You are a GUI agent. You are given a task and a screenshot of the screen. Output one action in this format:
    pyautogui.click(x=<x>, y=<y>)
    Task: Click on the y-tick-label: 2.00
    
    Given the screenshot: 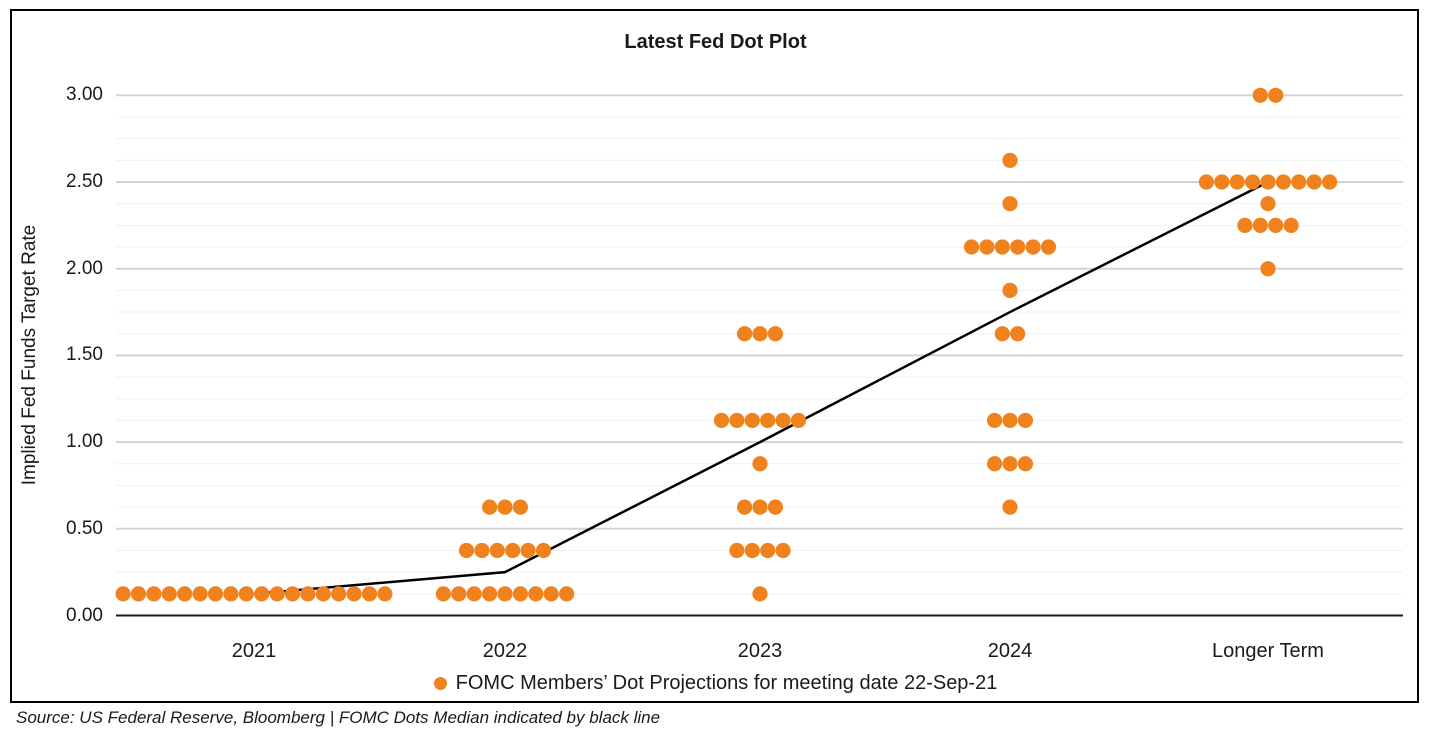 What is the action you would take?
    pyautogui.click(x=84, y=268)
    